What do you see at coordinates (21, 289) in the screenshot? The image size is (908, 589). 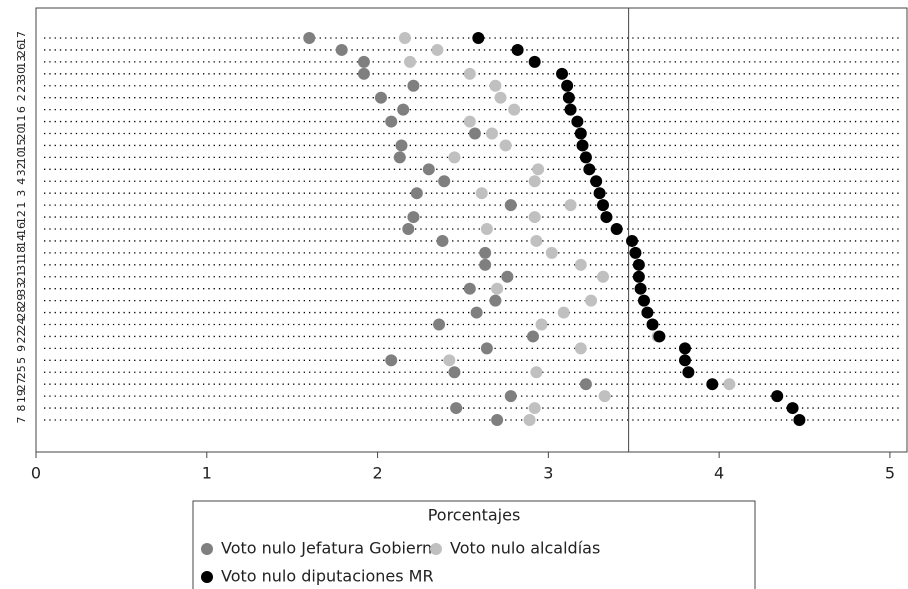 I see `y-tick-label: 33` at bounding box center [21, 289].